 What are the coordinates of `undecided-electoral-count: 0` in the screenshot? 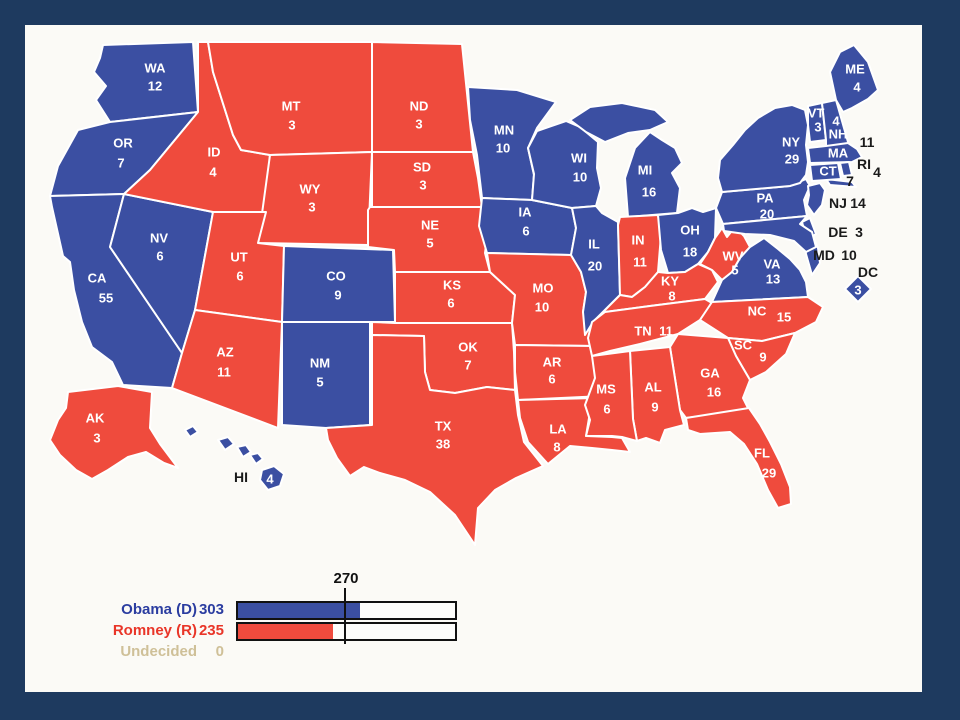 It's located at (219, 651).